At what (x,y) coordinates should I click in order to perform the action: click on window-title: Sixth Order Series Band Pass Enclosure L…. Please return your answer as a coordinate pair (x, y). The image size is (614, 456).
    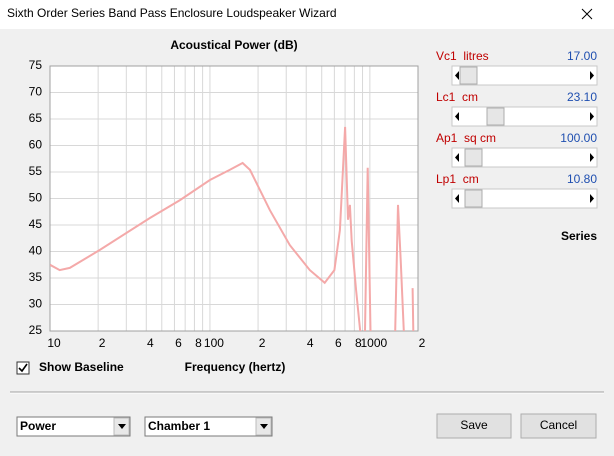
    Looking at the image, I should click on (172, 13).